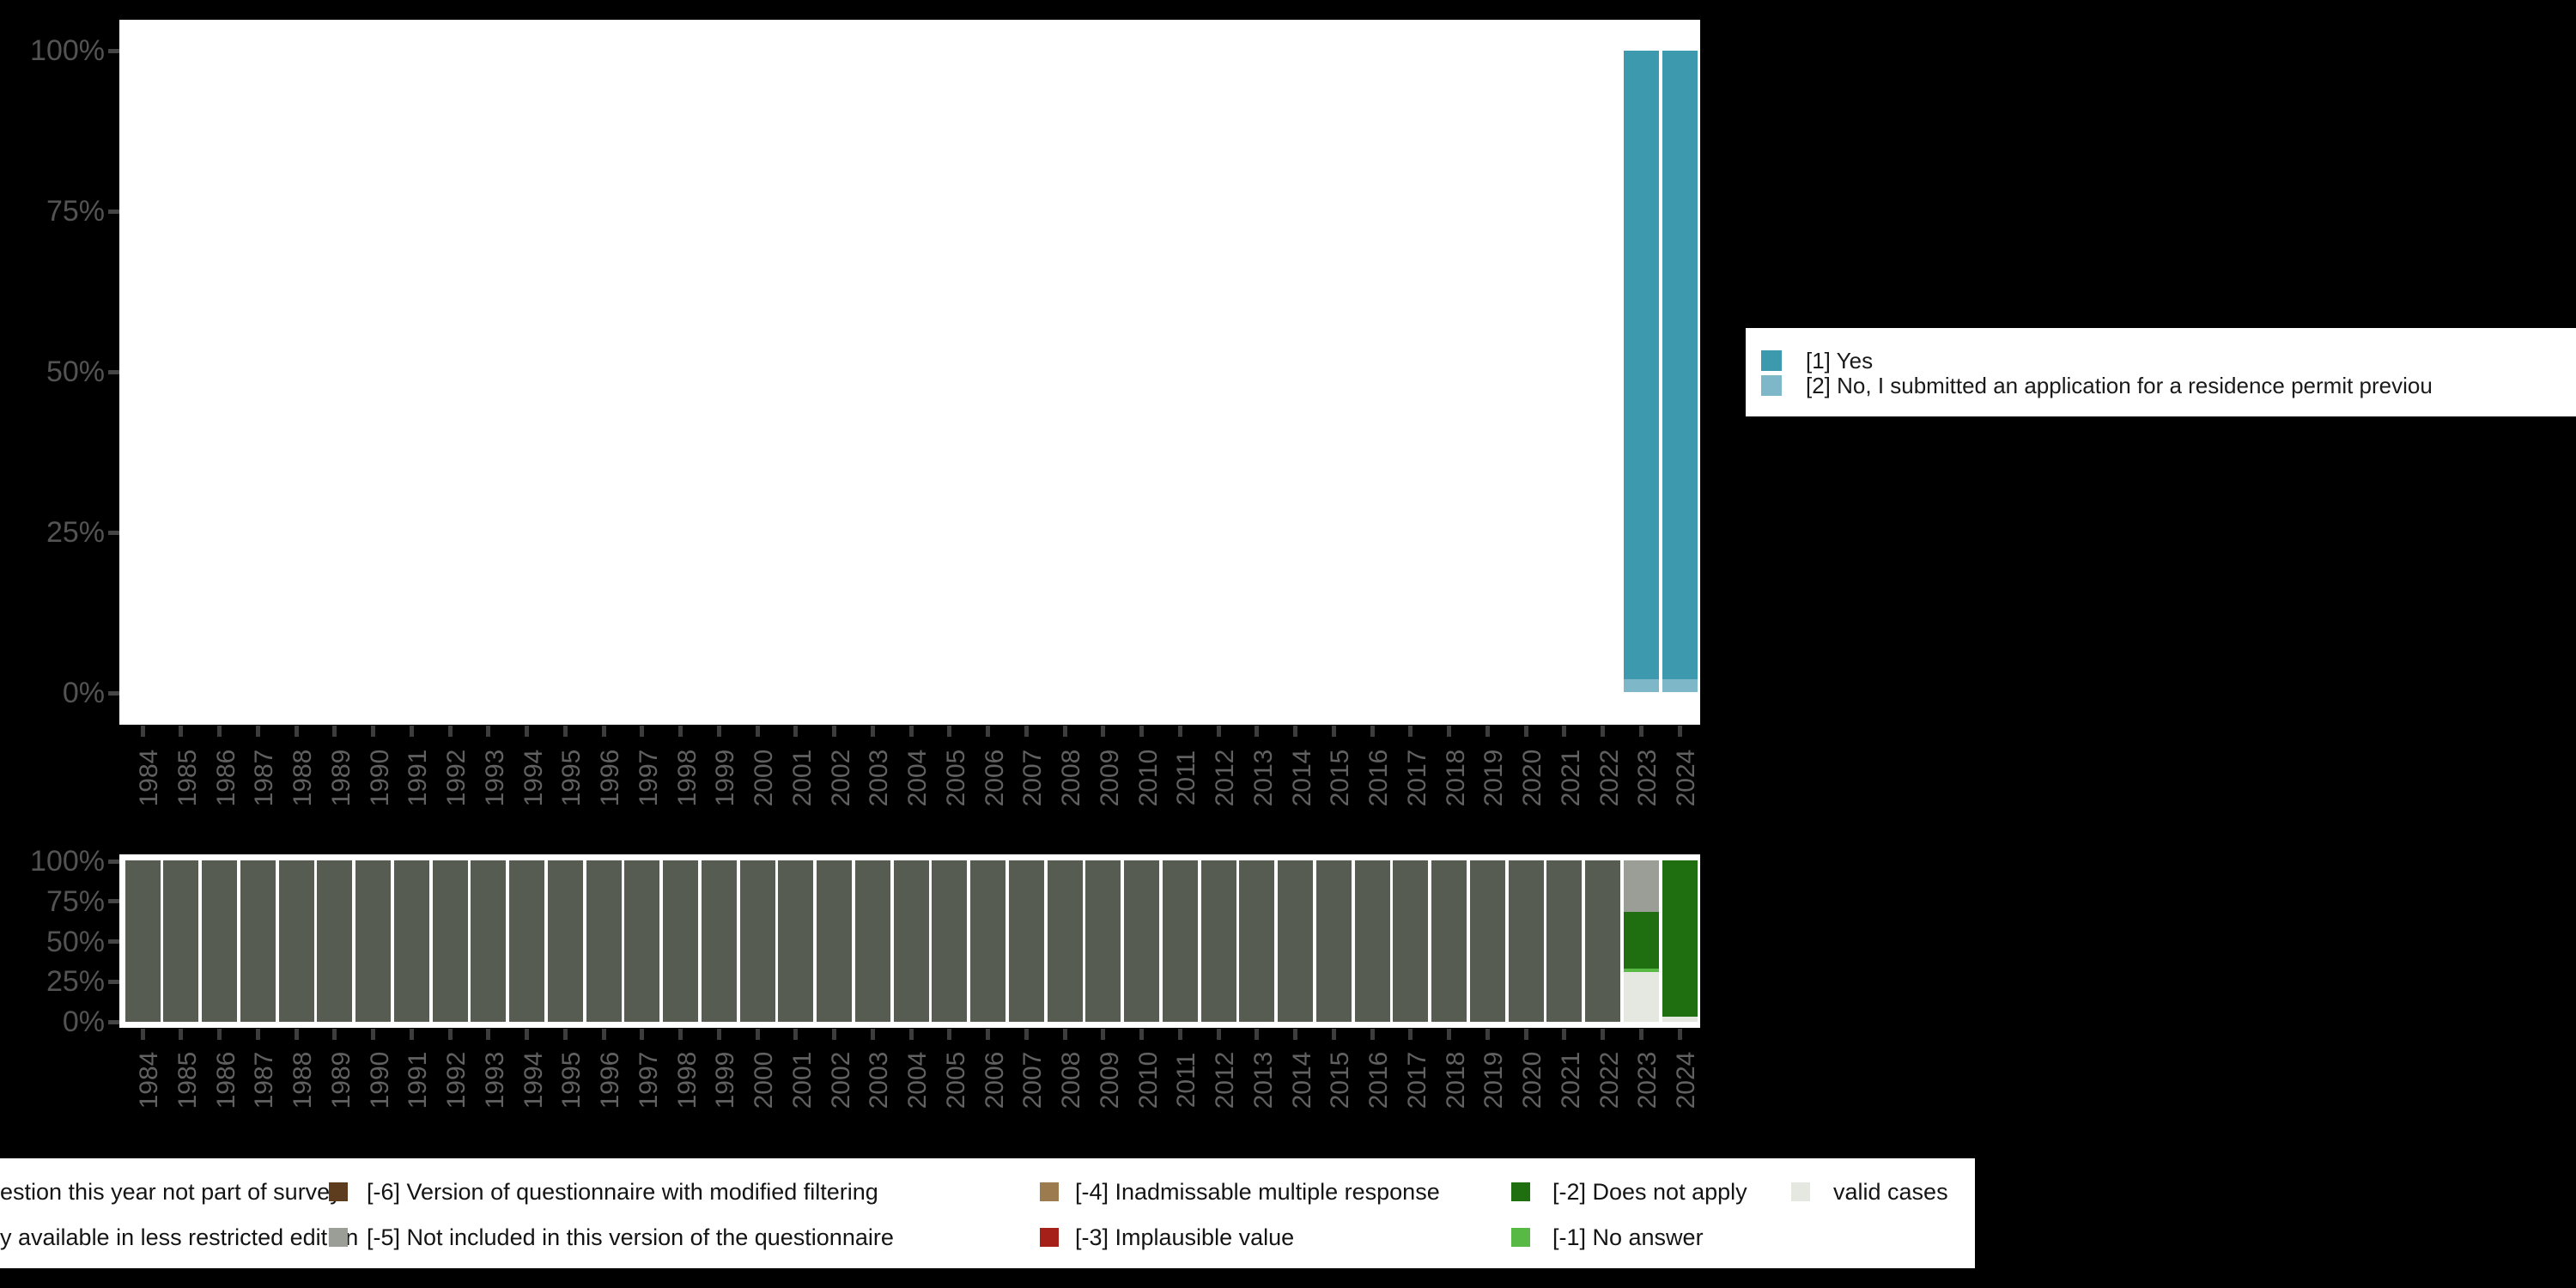  What do you see at coordinates (338, 1237) in the screenshot?
I see `not_included_version-swatch` at bounding box center [338, 1237].